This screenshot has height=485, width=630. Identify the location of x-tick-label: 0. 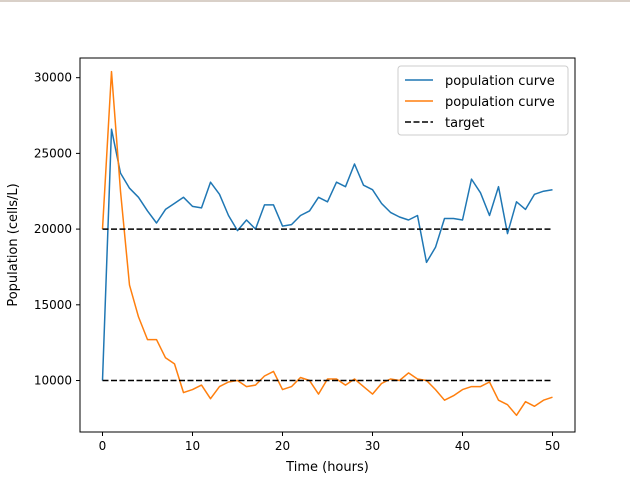
(103, 446).